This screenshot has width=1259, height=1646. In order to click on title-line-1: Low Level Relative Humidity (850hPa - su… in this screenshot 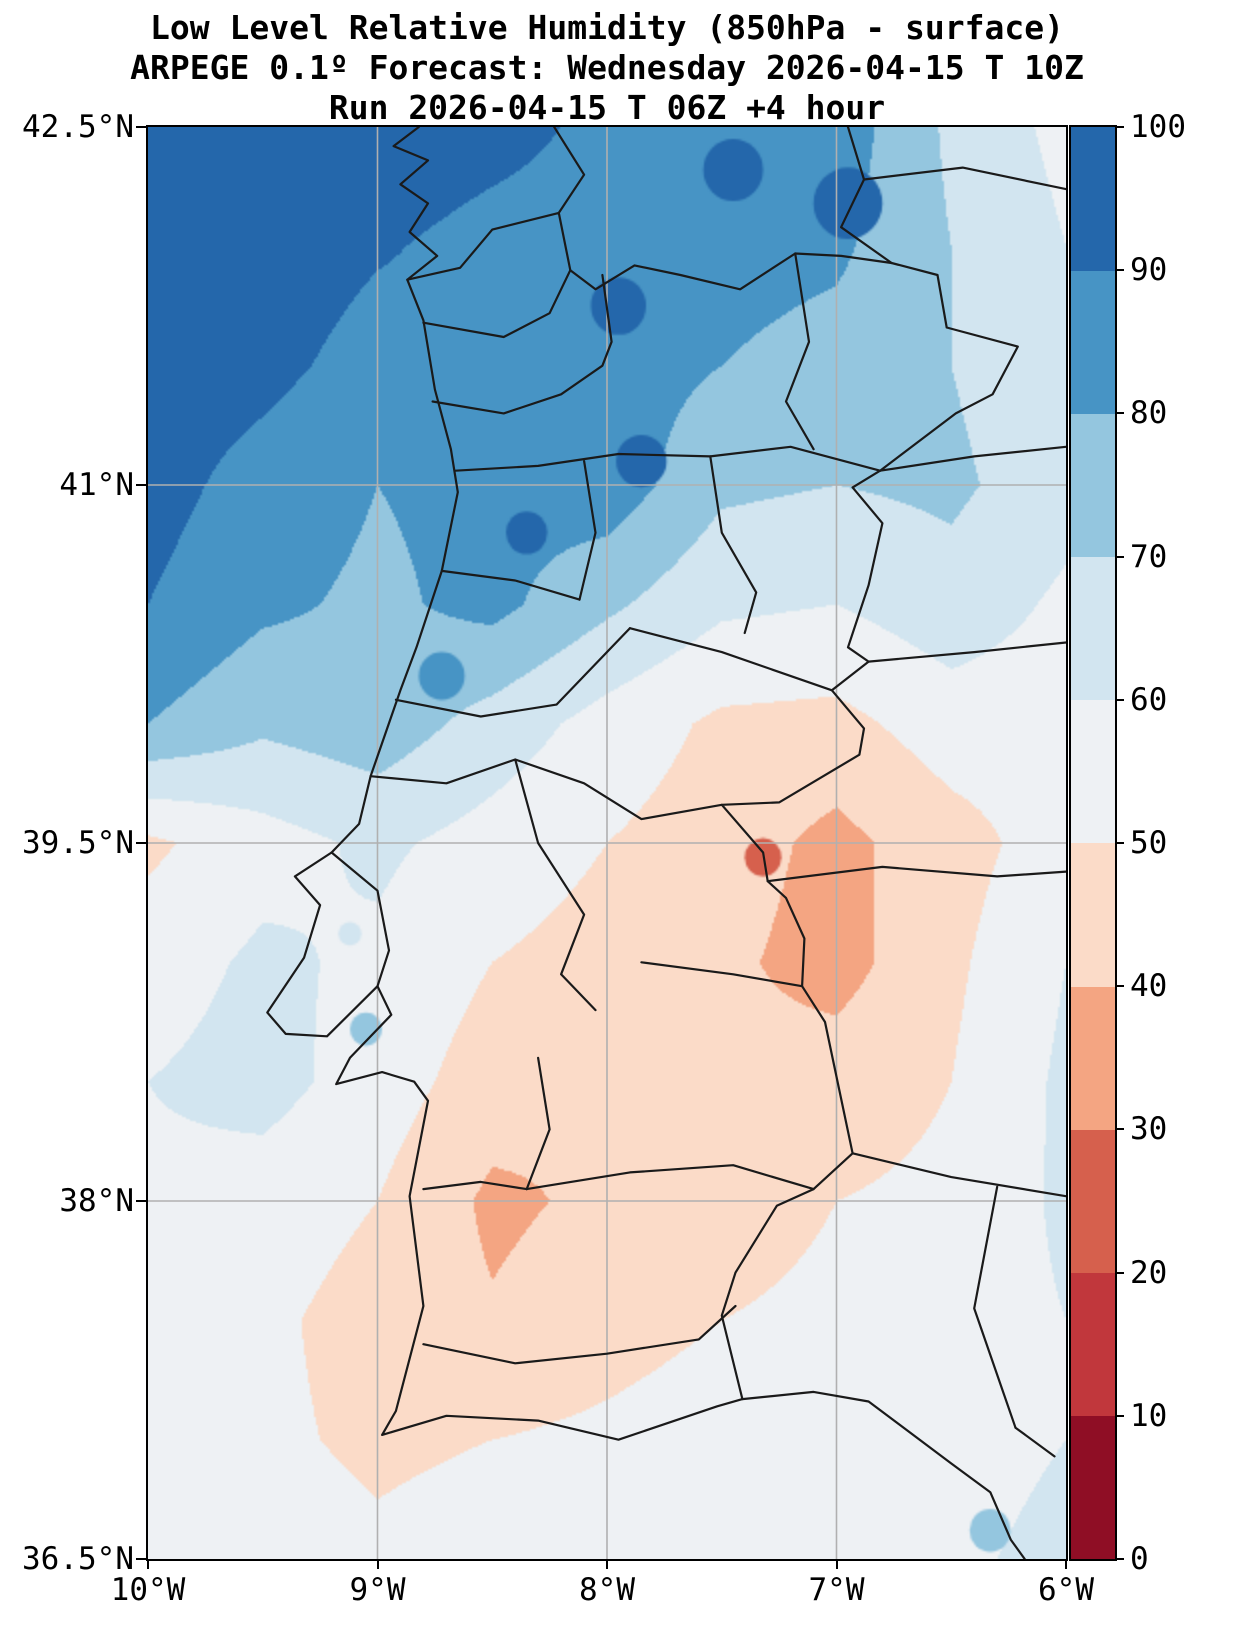, I will do `click(607, 27)`.